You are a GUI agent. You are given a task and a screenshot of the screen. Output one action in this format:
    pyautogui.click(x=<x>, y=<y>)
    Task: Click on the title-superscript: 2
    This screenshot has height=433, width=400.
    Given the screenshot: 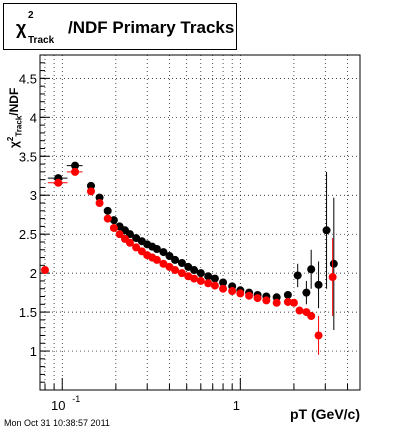 What is the action you would take?
    pyautogui.click(x=31, y=15)
    